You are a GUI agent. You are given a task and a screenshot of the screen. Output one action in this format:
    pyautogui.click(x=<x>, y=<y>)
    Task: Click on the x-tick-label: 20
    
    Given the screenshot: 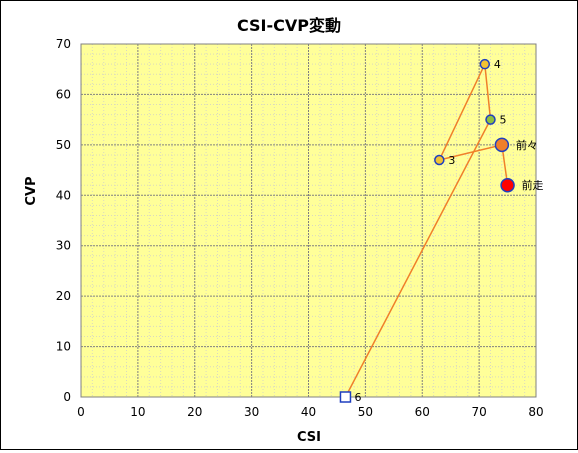 What is the action you would take?
    pyautogui.click(x=194, y=412)
    